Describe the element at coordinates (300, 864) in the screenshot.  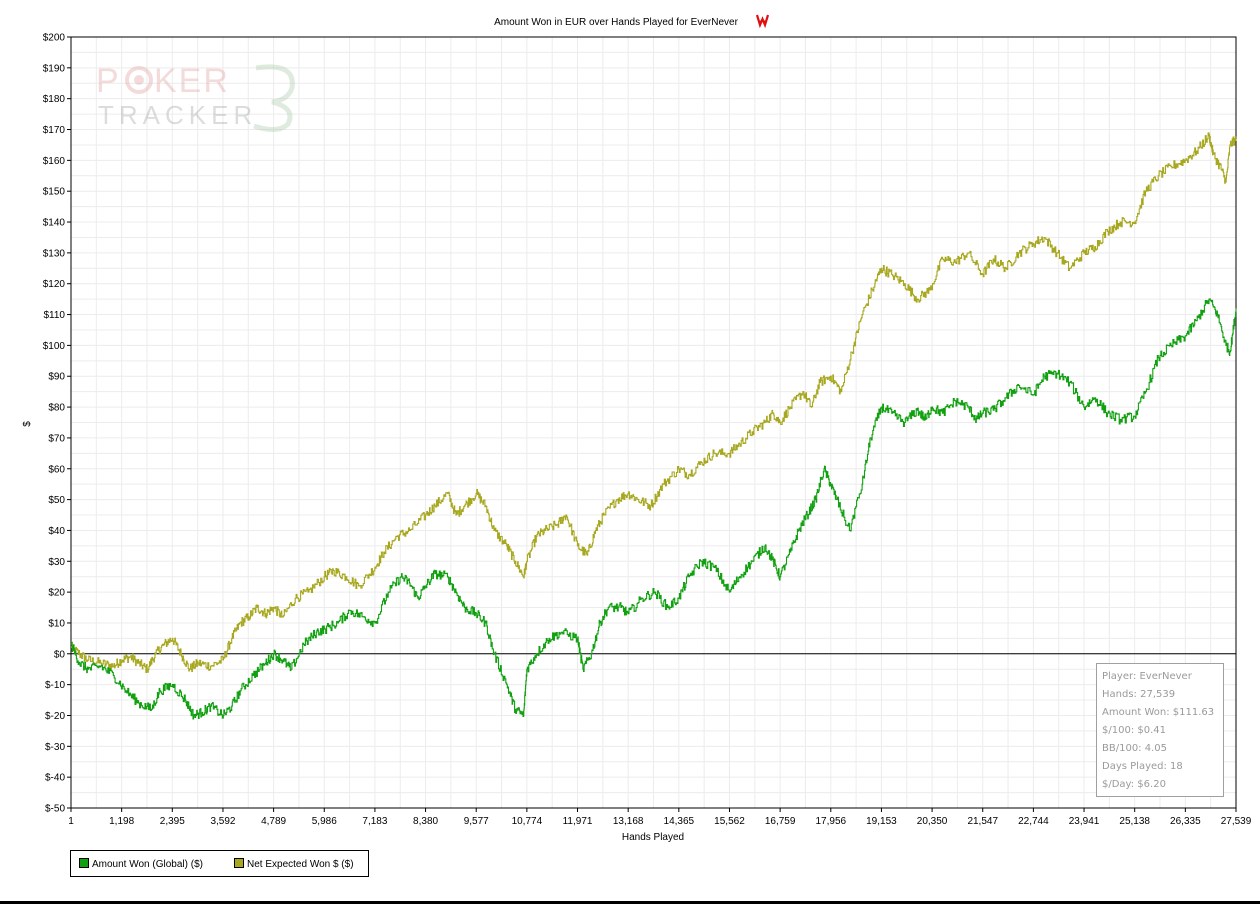
I see `legend-label-net-expected: Net Expected Won $ ($)` at that location.